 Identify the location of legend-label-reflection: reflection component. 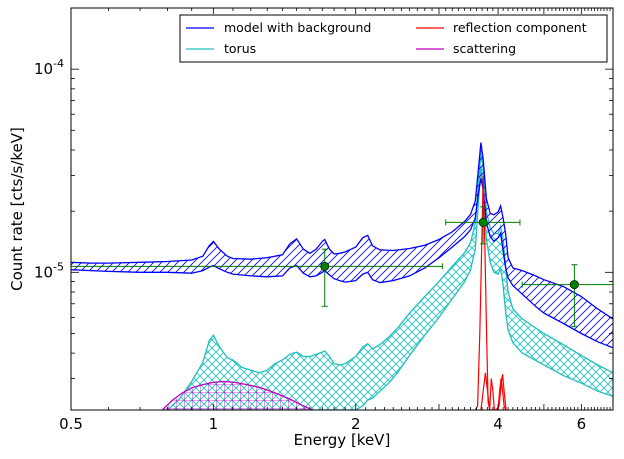
(520, 27).